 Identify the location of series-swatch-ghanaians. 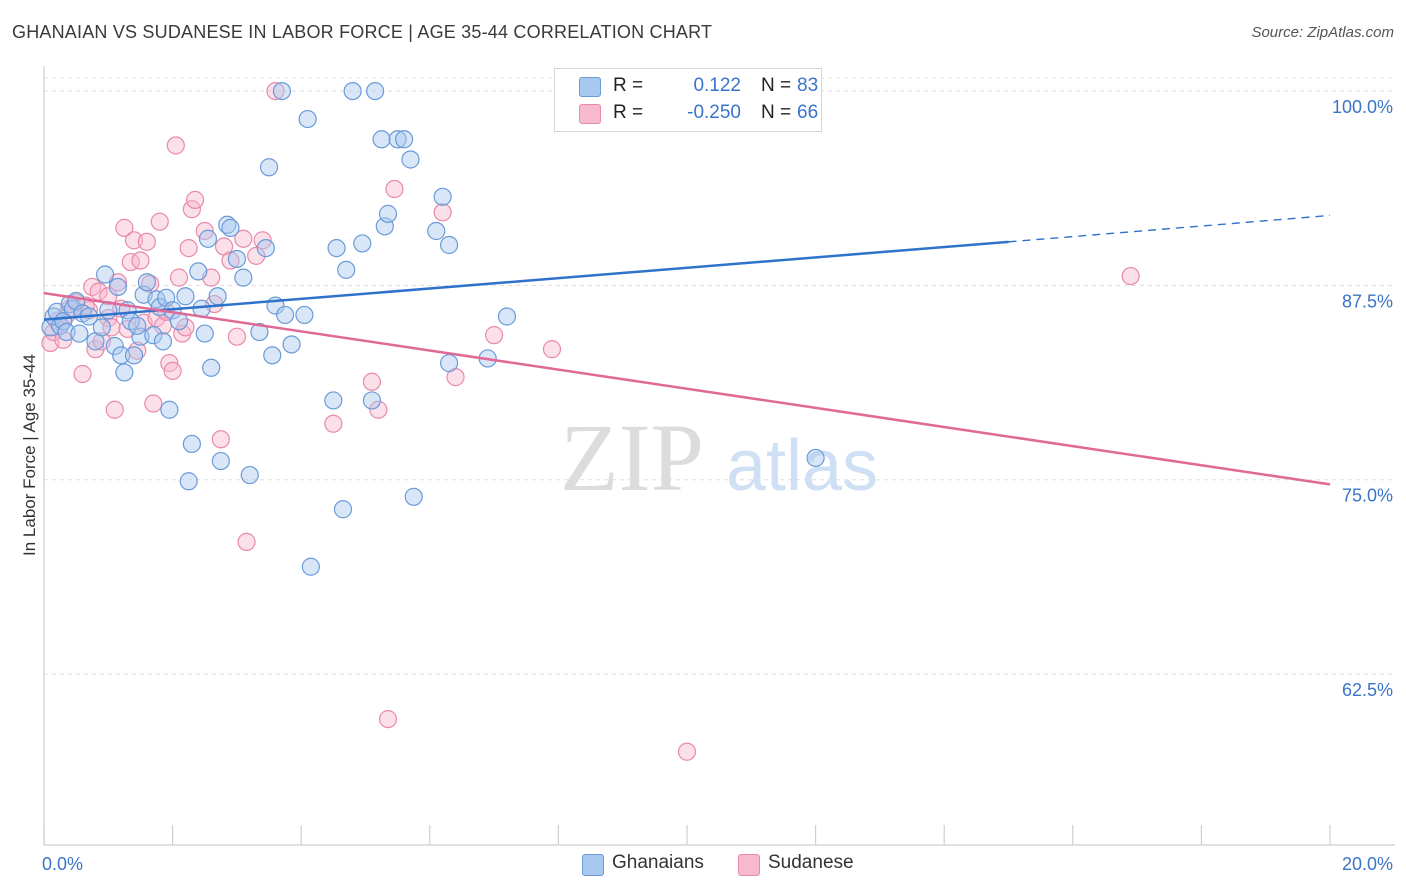
(593, 865).